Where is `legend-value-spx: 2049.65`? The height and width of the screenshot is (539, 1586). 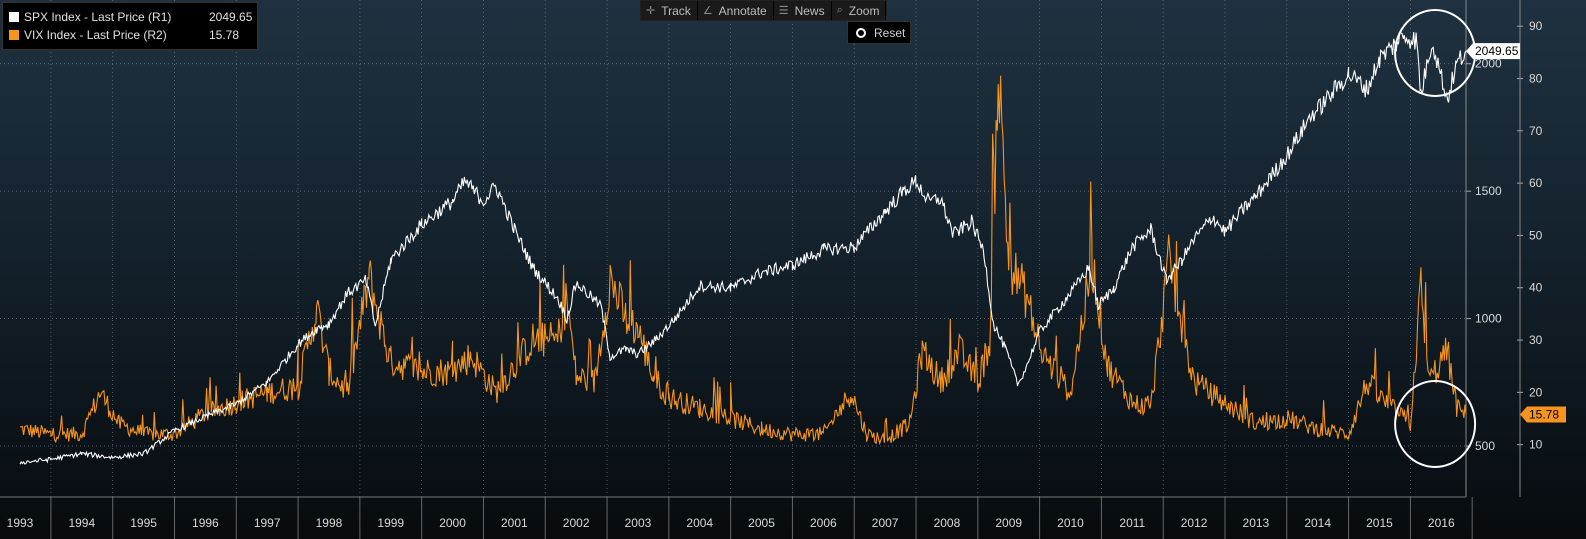
legend-value-spx: 2049.65 is located at coordinates (231, 17).